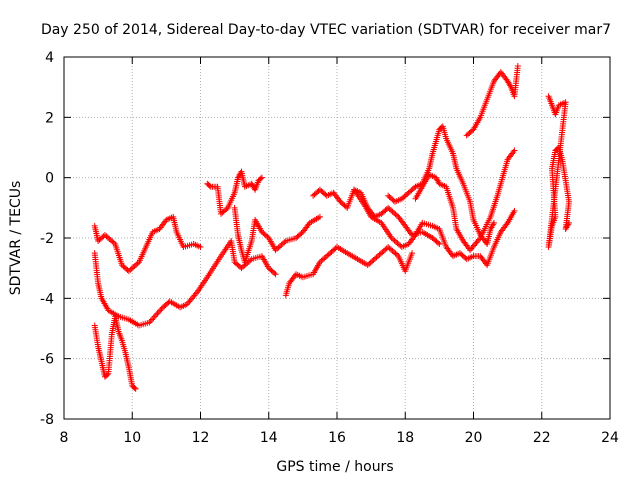 The width and height of the screenshot is (640, 480). Describe the element at coordinates (337, 438) in the screenshot. I see `x-tick-label: 16` at that location.